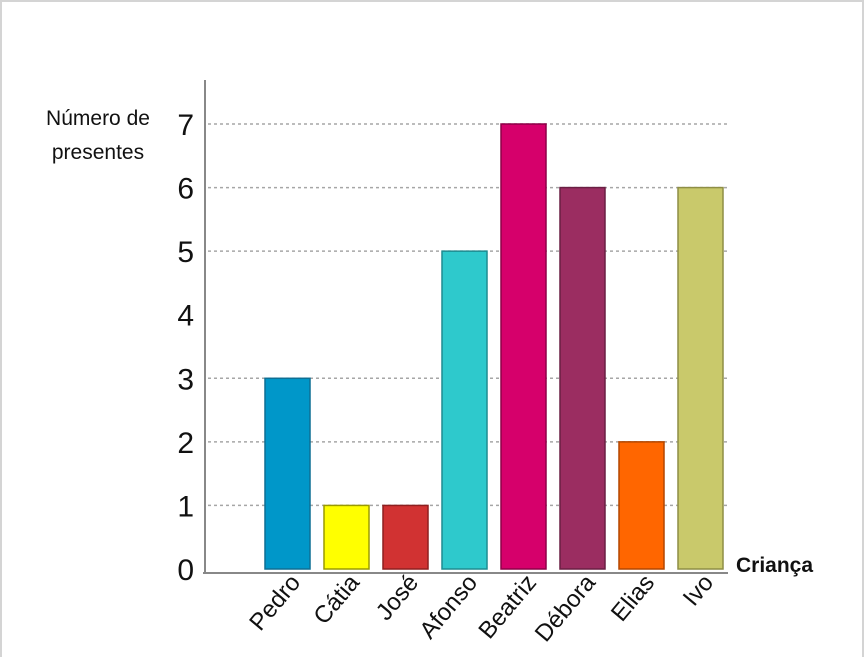 The width and height of the screenshot is (864, 657). What do you see at coordinates (185, 316) in the screenshot?
I see `y-tick-label-4: 4` at bounding box center [185, 316].